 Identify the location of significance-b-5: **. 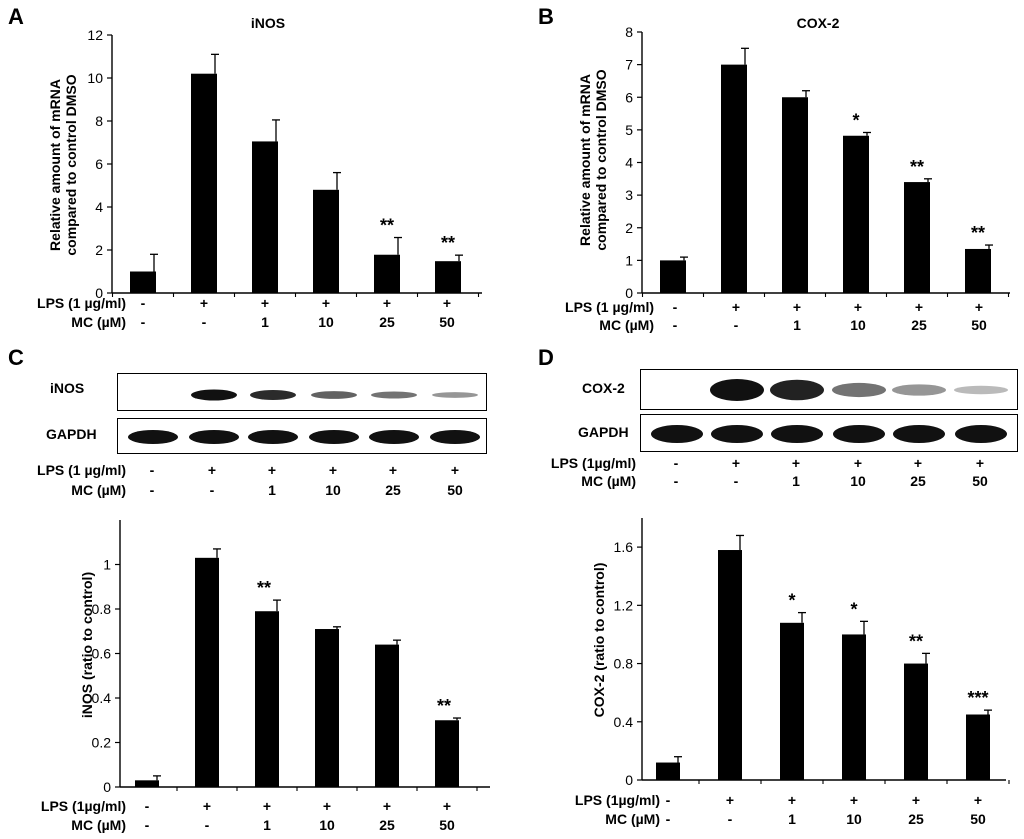
(978, 233).